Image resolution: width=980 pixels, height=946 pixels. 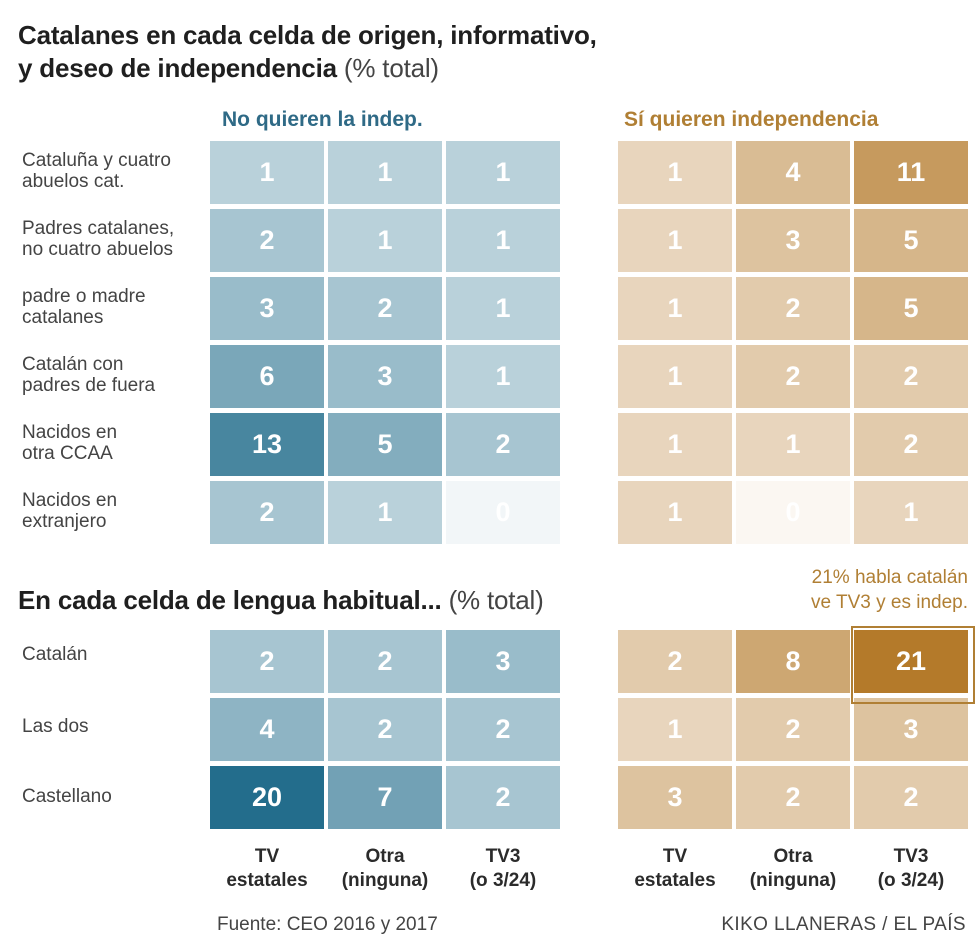 What do you see at coordinates (267, 729) in the screenshot?
I see `heatmap-cell-no: 4` at bounding box center [267, 729].